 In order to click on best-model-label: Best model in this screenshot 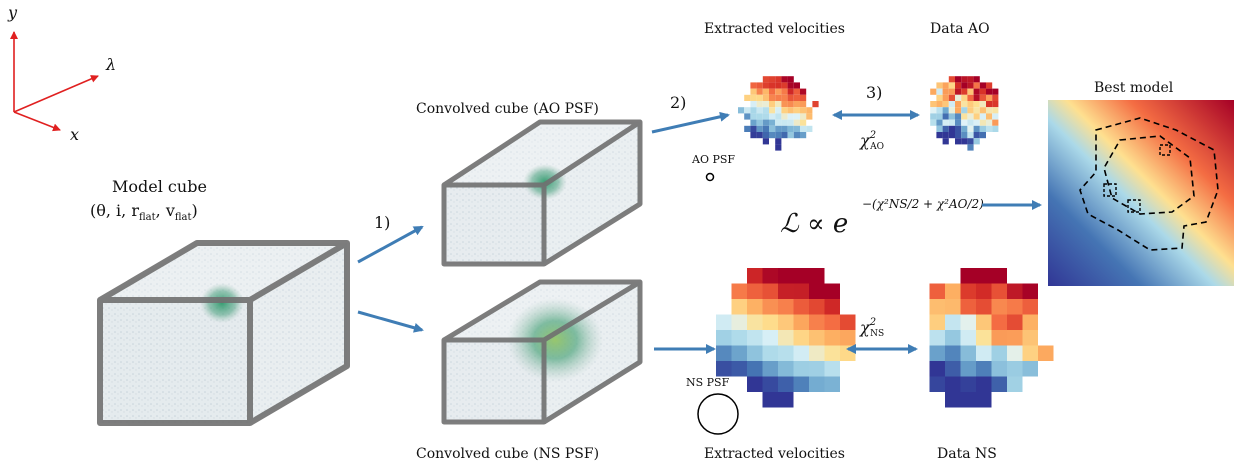, I will do `click(1134, 88)`.